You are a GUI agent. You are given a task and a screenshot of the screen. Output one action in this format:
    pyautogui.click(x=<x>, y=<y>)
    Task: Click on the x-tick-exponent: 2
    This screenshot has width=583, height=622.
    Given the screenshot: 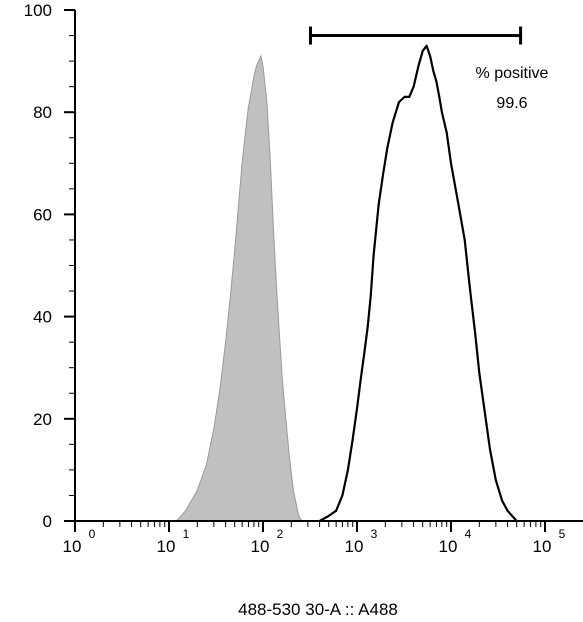 What is the action you would take?
    pyautogui.click(x=280, y=534)
    